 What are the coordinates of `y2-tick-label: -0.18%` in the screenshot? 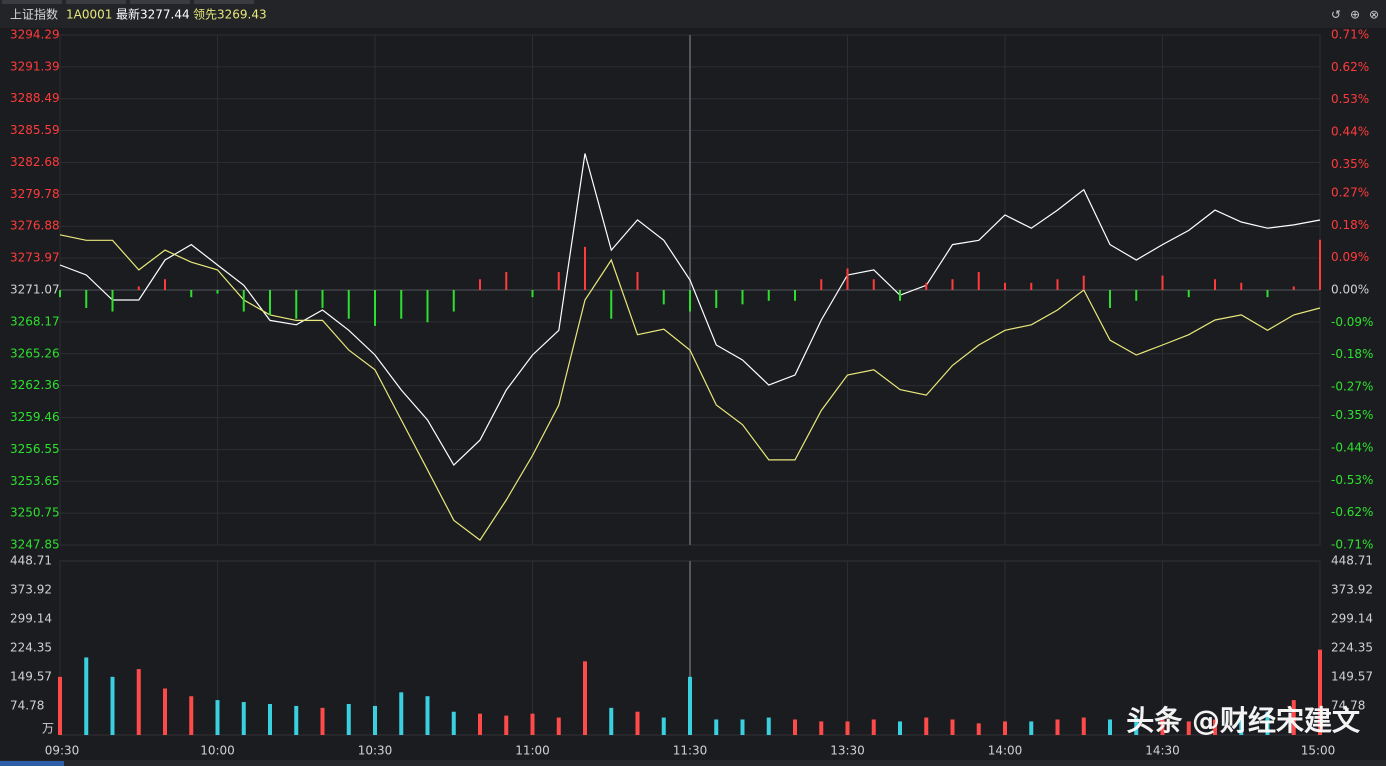 It's located at (1352, 354).